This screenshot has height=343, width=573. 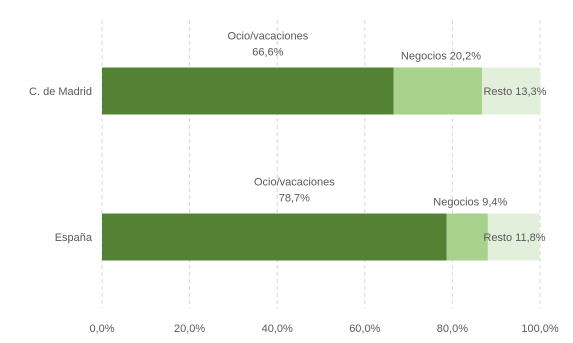 What do you see at coordinates (323, 329) in the screenshot?
I see `x-tick-labels: 0,0% 20,0% 40,0% 60,0% 80,0% 100,0%` at bounding box center [323, 329].